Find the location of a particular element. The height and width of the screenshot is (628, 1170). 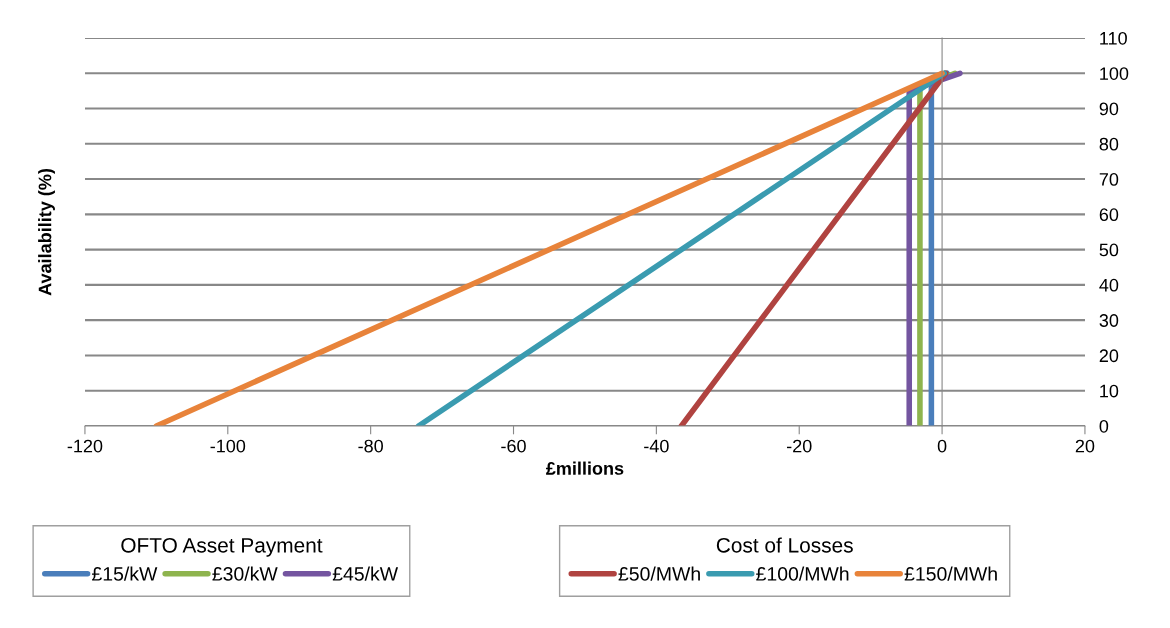

text: OFTO Asset Payment is located at coordinates (222, 547).